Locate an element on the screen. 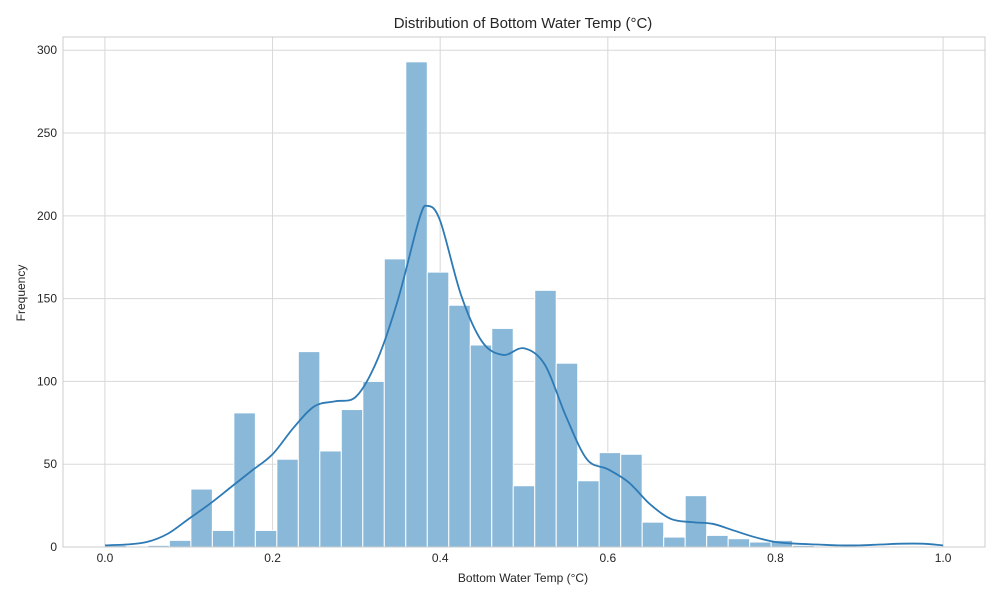 This screenshot has width=1000, height=600. y-tick-labels: 0 50 100 150 200 250 300 is located at coordinates (47, 298).